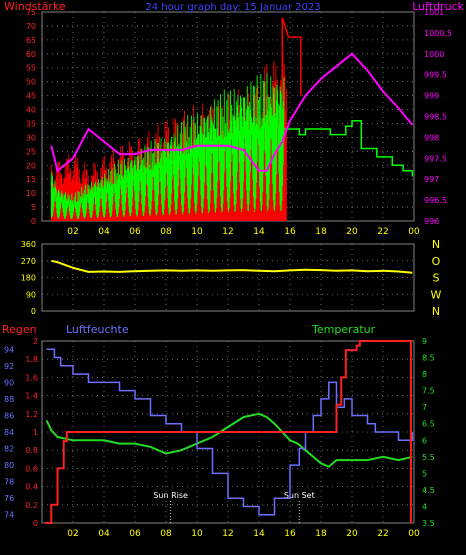 Image resolution: width=466 pixels, height=555 pixels. Describe the element at coordinates (434, 12) in the screenshot. I see `pressure-tick-label: 1001` at that location.